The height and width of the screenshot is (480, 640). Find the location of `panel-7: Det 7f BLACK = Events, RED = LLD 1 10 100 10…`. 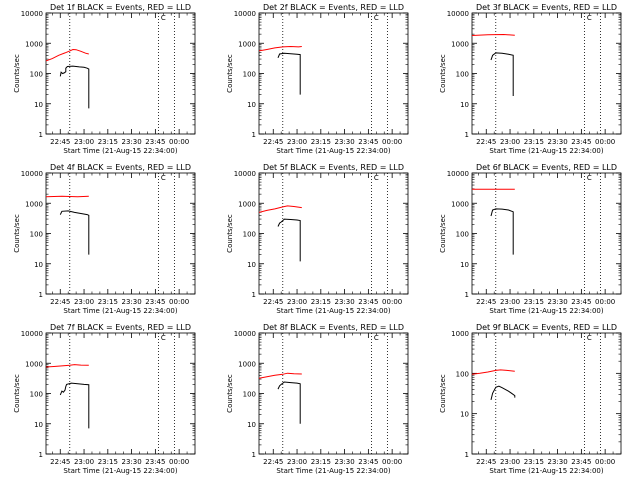

panel-7: Det 7f BLACK = Events, RED = LLD 1 10 100 10… is located at coordinates (104, 399).